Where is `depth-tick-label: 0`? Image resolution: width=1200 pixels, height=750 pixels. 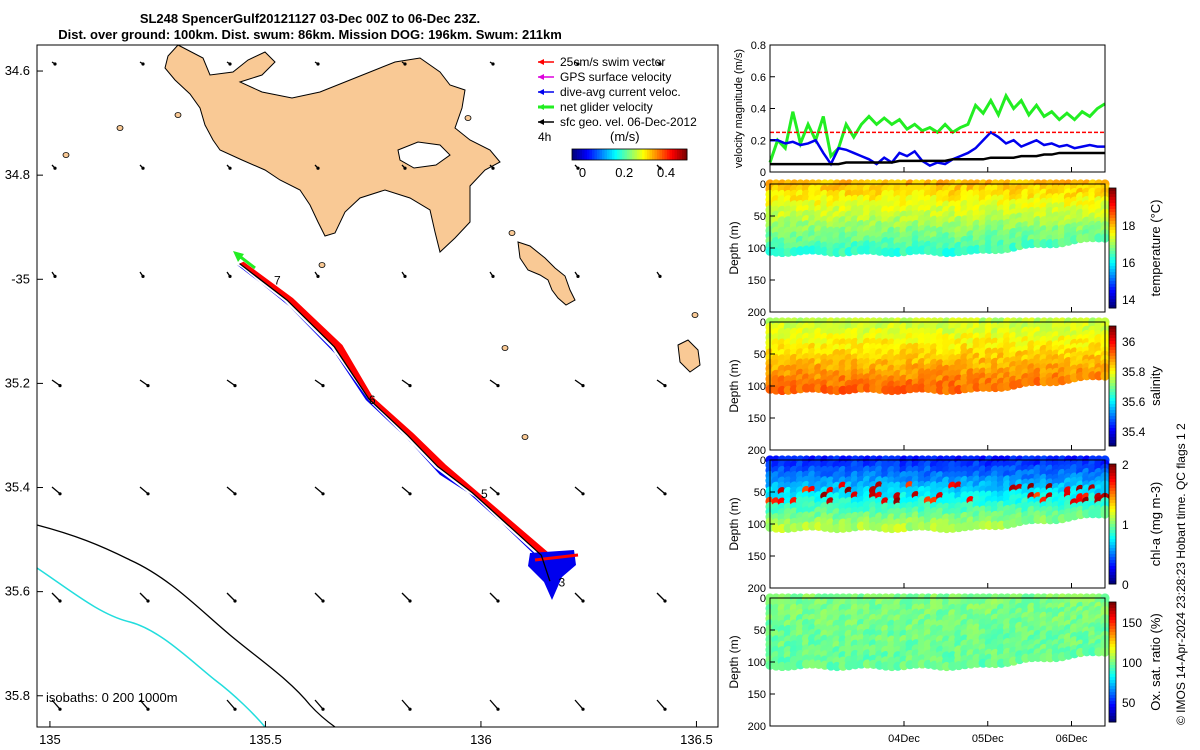
depth-tick-label: 0 is located at coordinates (763, 599).